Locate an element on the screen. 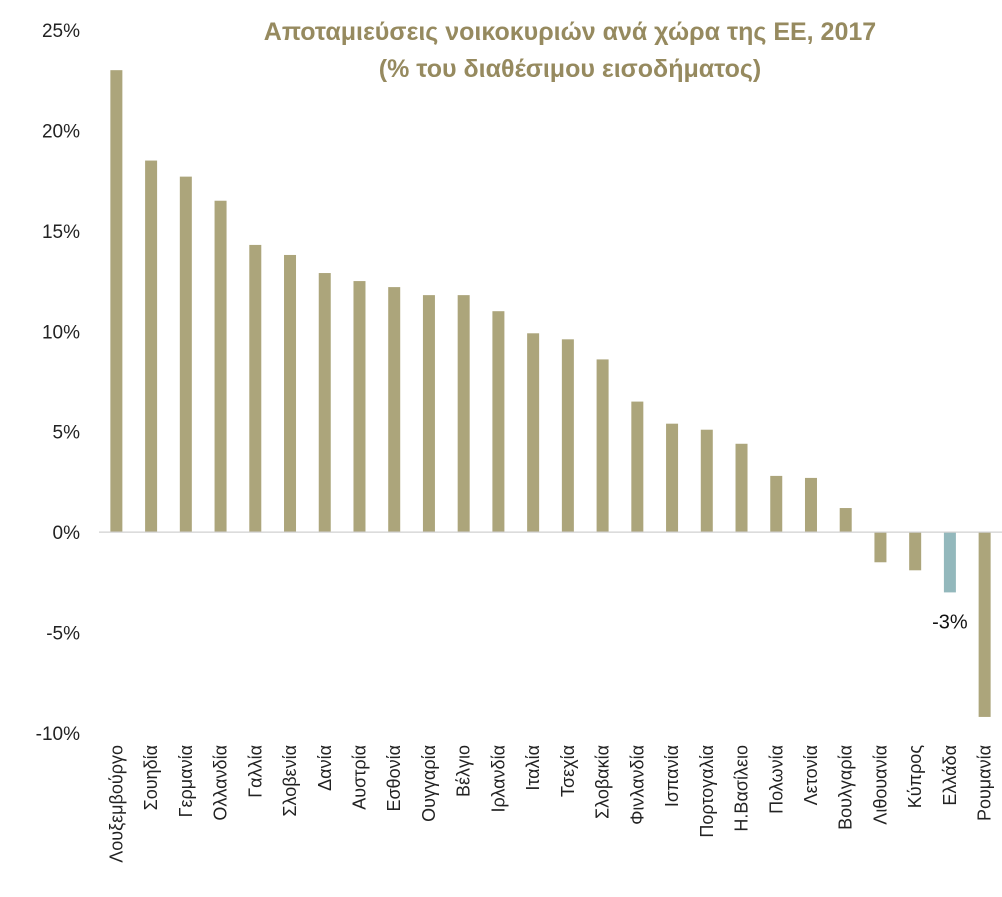  data-label: -3% is located at coordinates (950, 622).